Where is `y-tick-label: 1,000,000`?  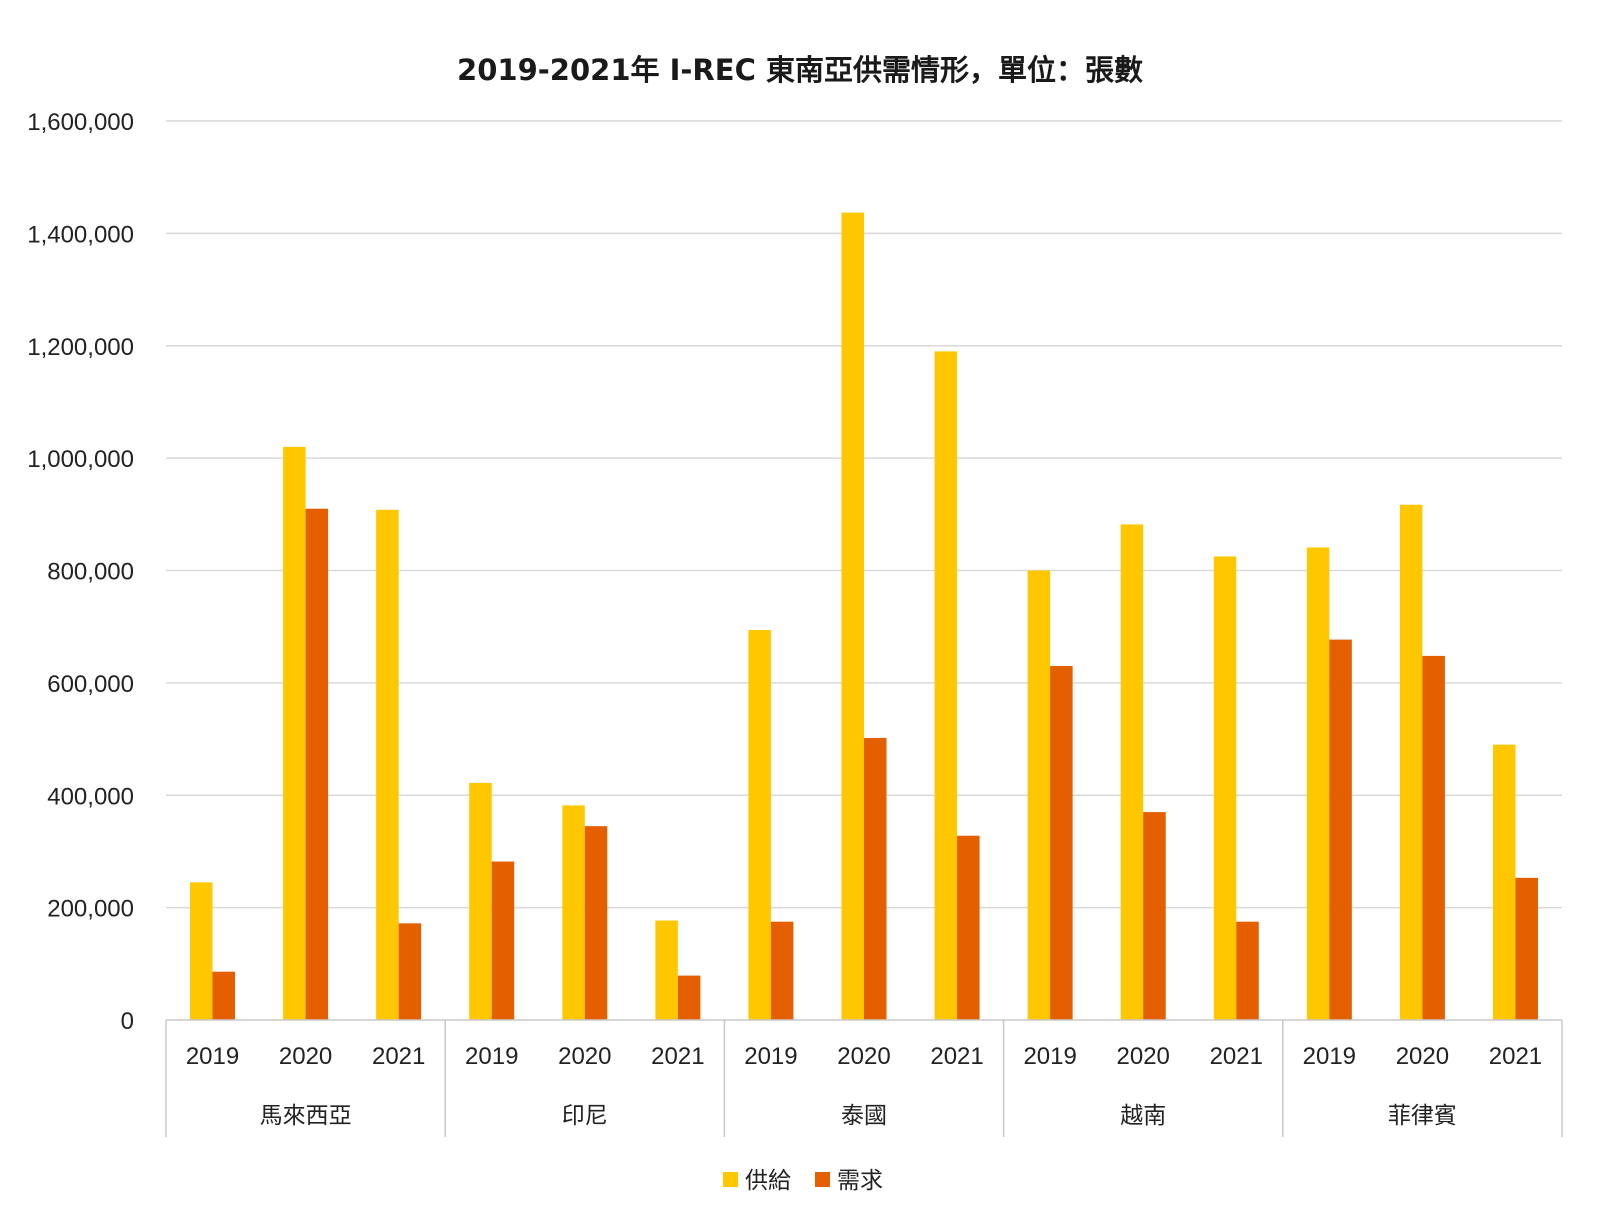
y-tick-label: 1,000,000 is located at coordinates (80, 459).